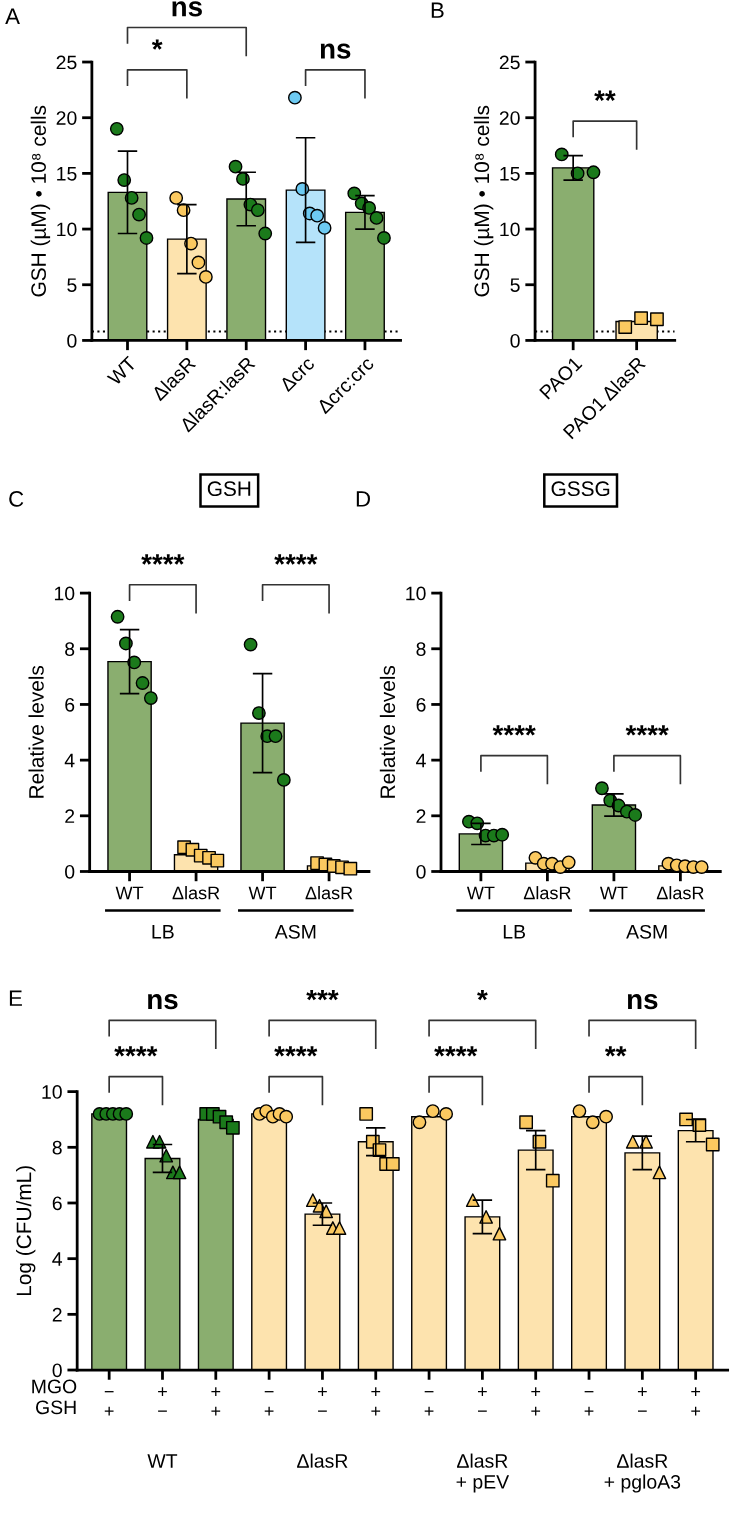 The image size is (735, 1513). What do you see at coordinates (229, 489) in the screenshot?
I see `chart-title: GSH` at bounding box center [229, 489].